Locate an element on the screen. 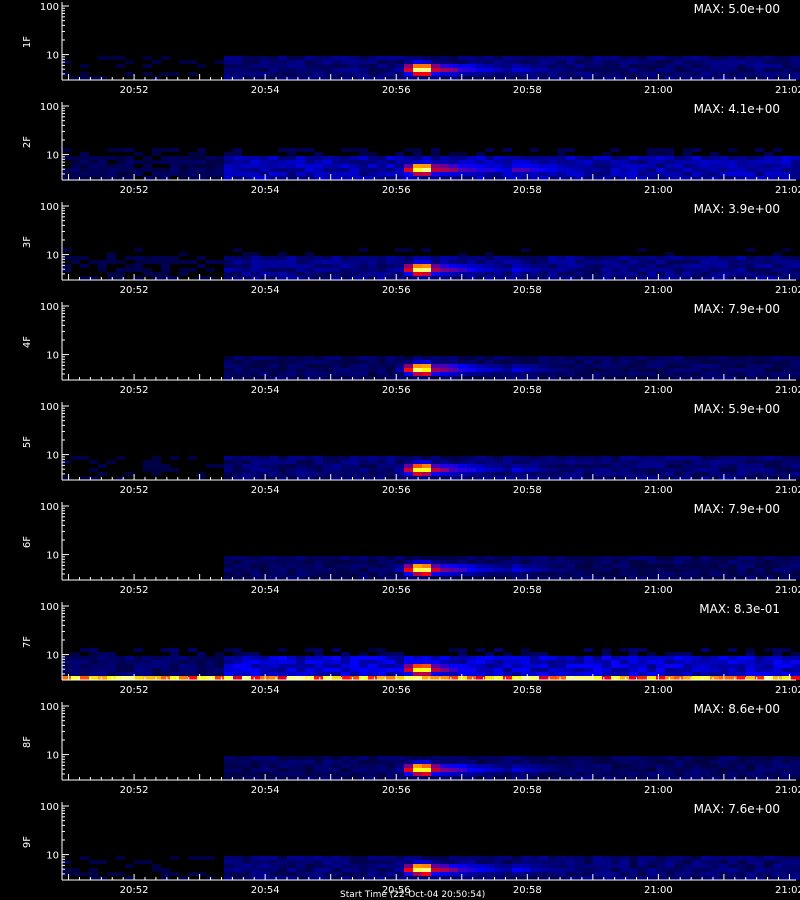  y-tick-label: 100 is located at coordinates (49, 207).